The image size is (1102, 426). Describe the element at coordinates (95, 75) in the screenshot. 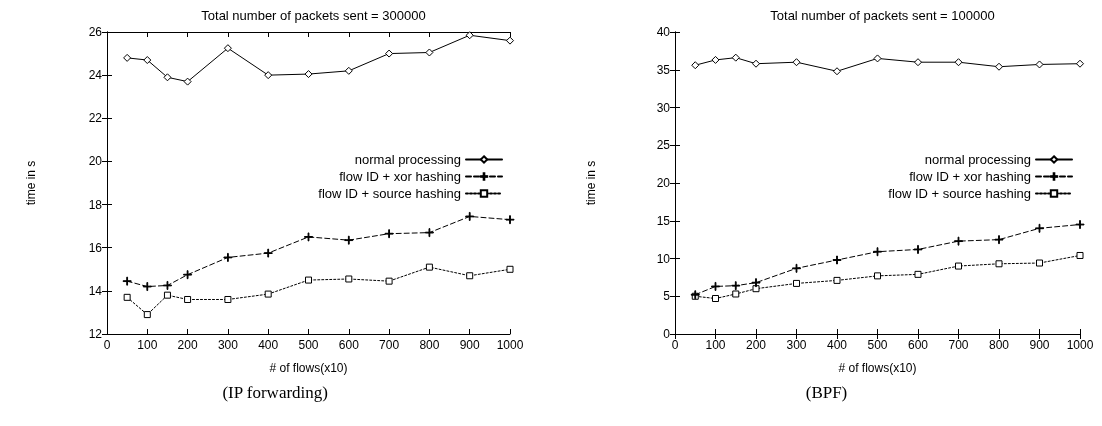

I see `y-tick-label: 24` at that location.